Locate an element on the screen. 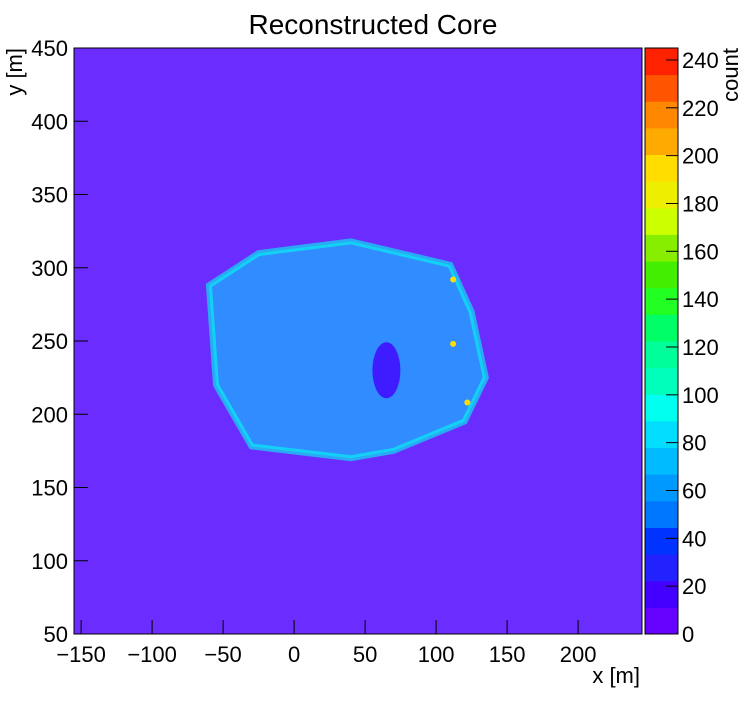 This screenshot has width=746, height=722. plot-area is located at coordinates (347, 350).